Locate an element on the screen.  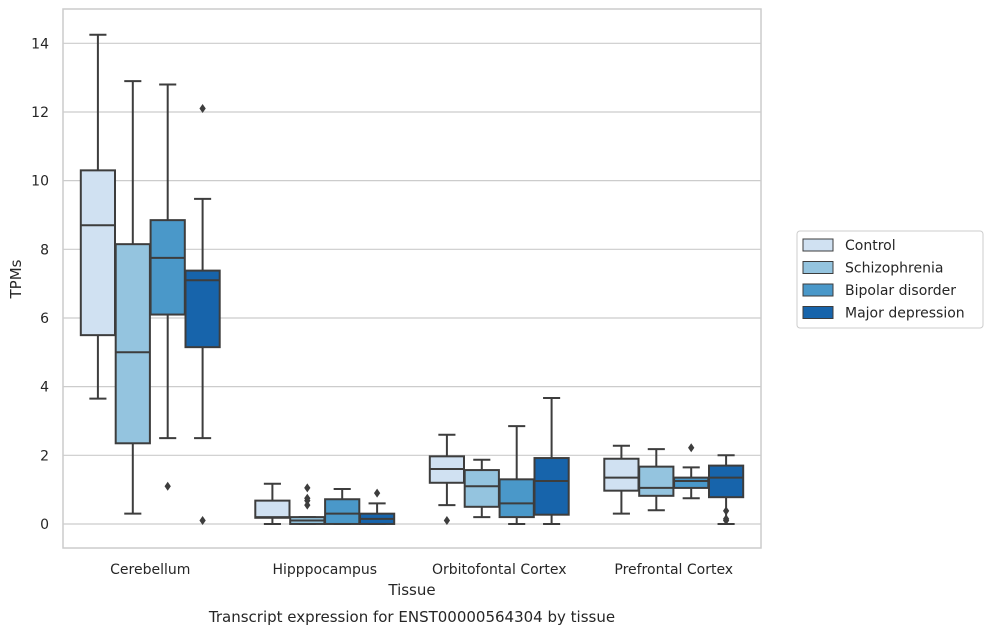
y-tick-label: 12 is located at coordinates (40, 113).